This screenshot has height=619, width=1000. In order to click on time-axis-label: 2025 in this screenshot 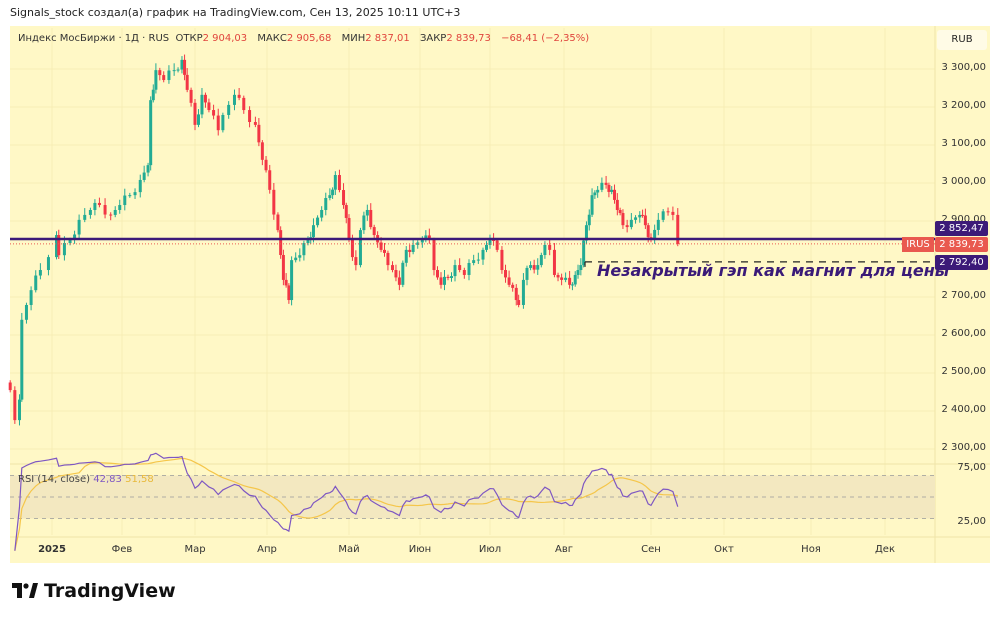, I will do `click(52, 549)`.